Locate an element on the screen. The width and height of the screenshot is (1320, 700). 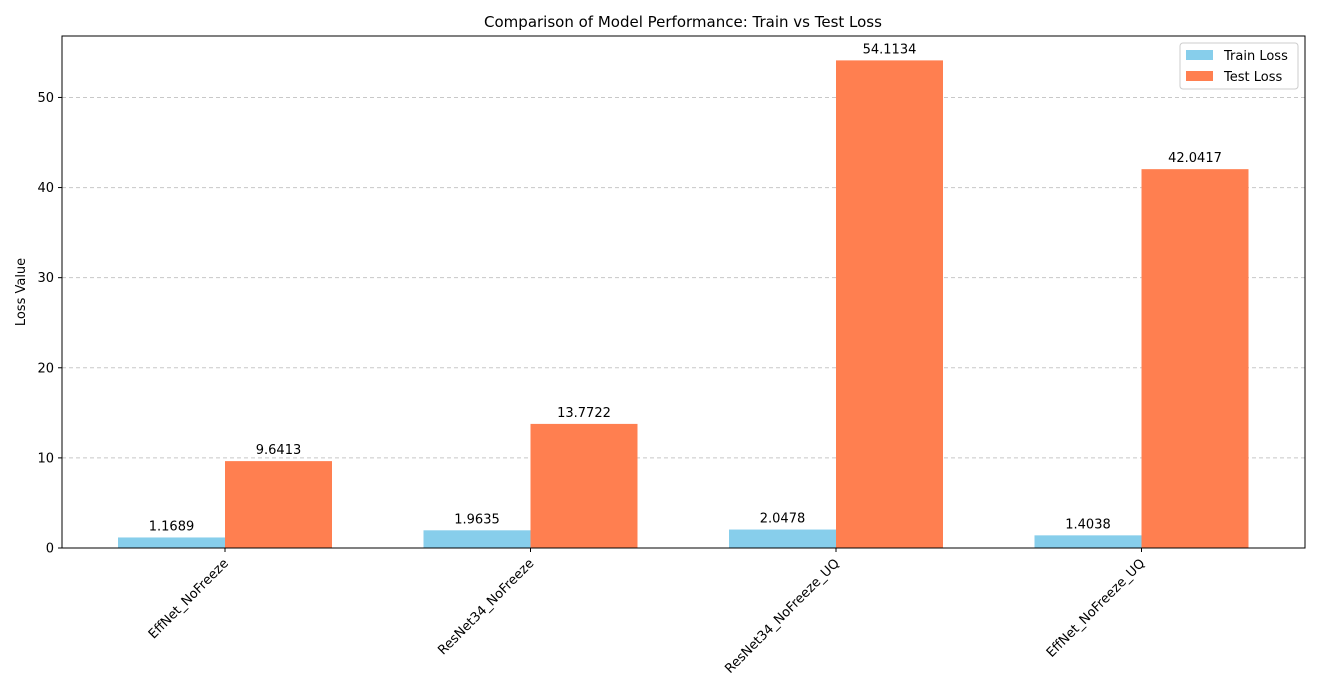
value-label-train-loss-resnet34-nofreeze: 1.9635 is located at coordinates (477, 519).